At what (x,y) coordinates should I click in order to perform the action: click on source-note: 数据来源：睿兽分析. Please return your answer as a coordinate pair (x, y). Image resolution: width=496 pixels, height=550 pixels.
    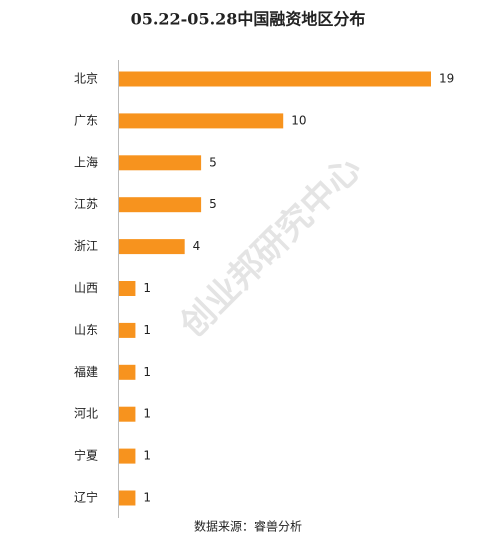
    Looking at the image, I should click on (248, 526).